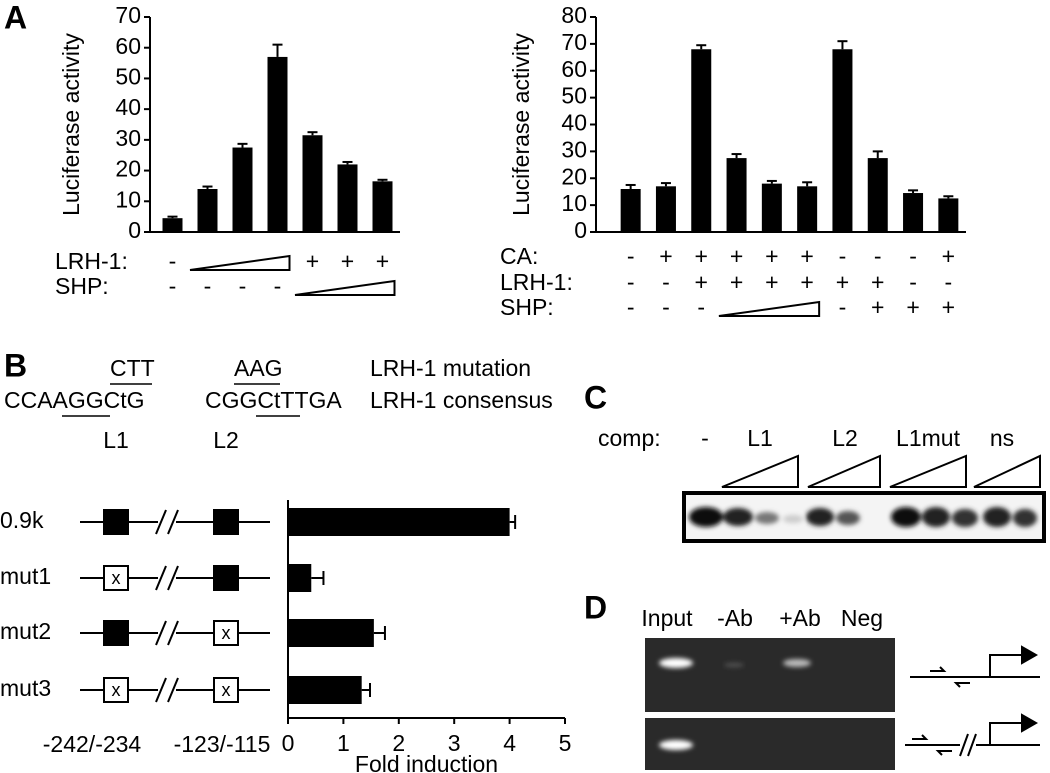  What do you see at coordinates (629, 438) in the screenshot?
I see `comp-label: comp:` at bounding box center [629, 438].